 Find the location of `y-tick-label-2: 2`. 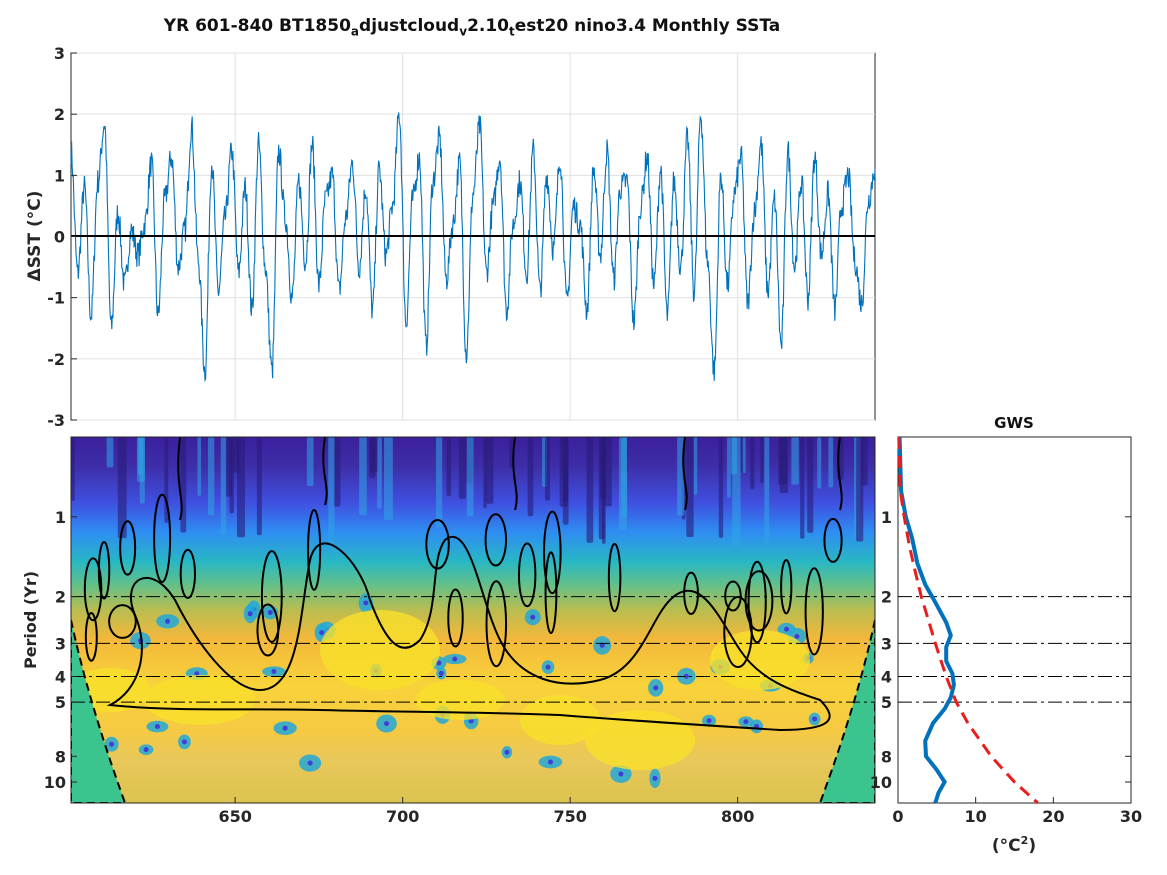

y-tick-label-2: 2 is located at coordinates (59, 114).